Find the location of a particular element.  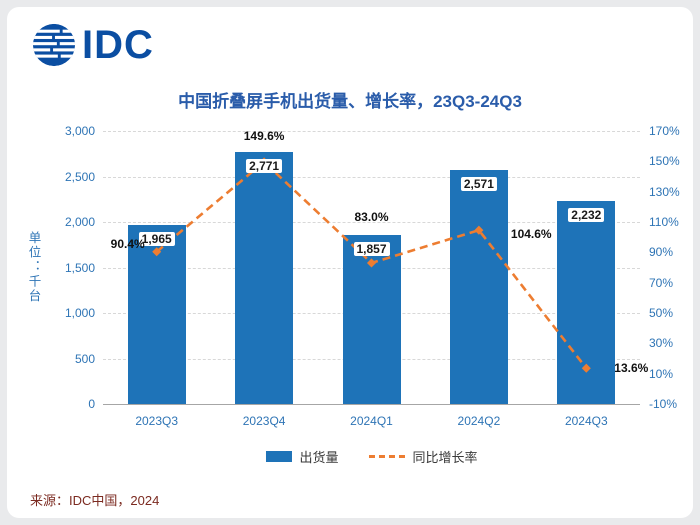

right-axis-tick: -10% is located at coordinates (663, 404).